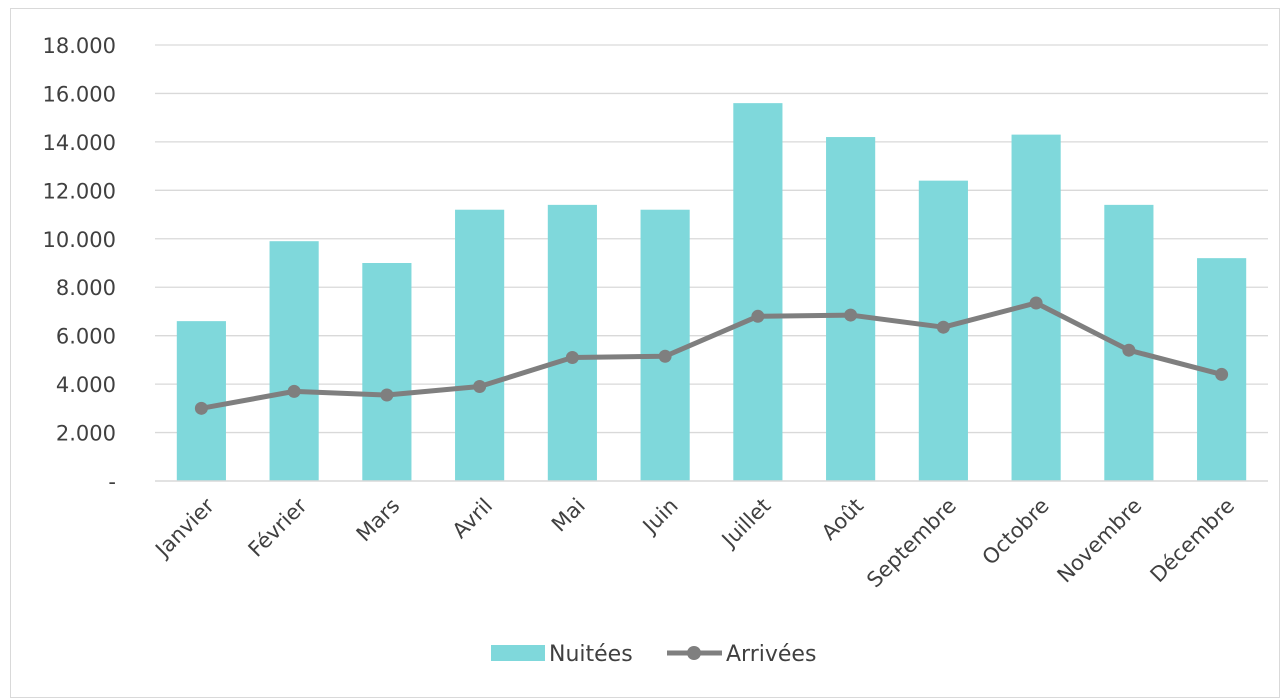 Image resolution: width=1285 pixels, height=698 pixels. Describe the element at coordinates (86, 288) in the screenshot. I see `y-tick-label: 8.000` at that location.